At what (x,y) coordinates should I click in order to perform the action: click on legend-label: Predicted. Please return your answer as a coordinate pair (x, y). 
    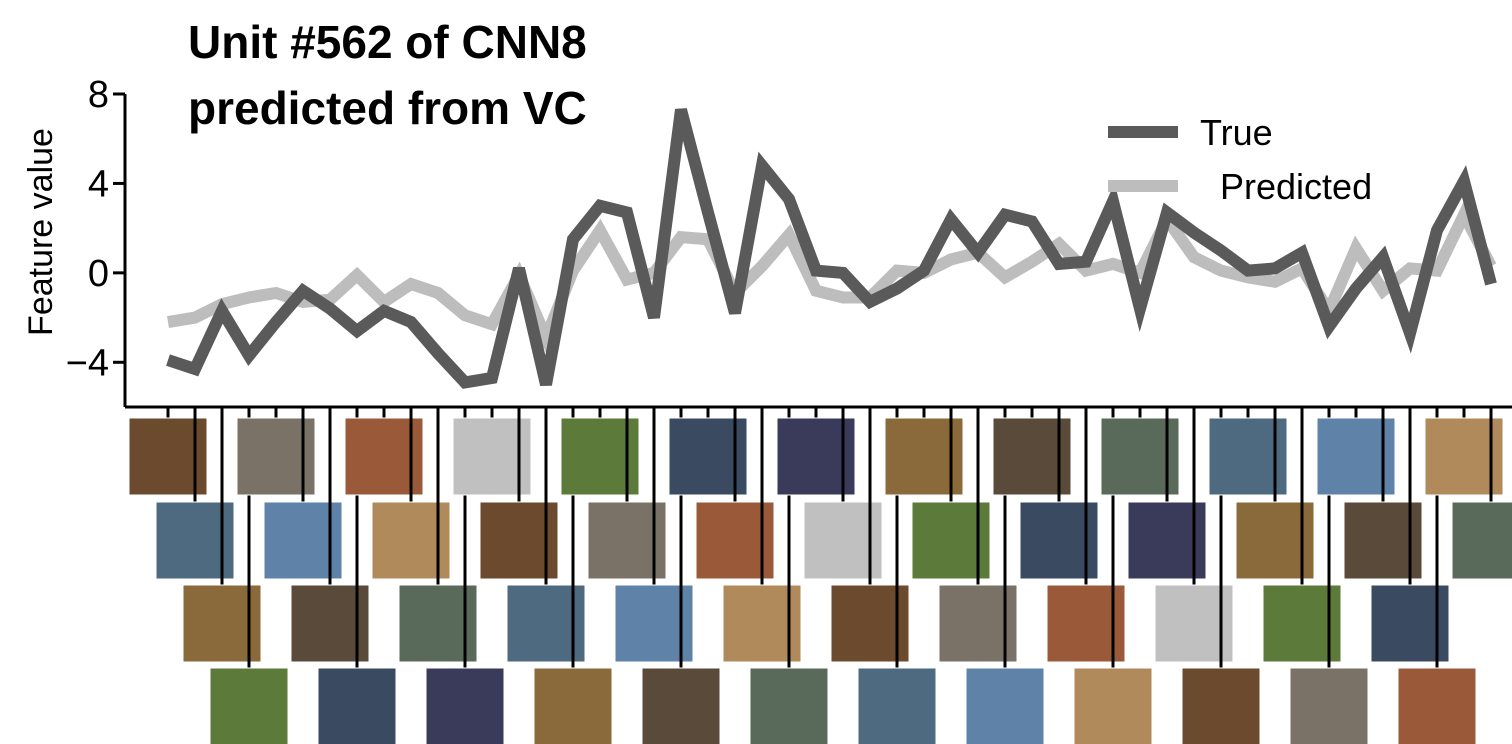
    Looking at the image, I should click on (1296, 186).